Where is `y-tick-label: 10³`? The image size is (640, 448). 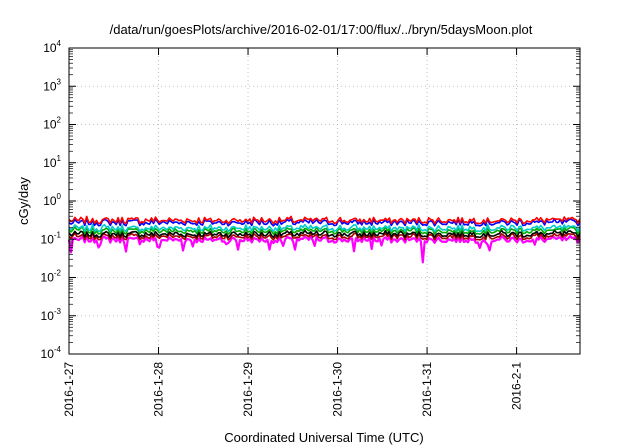 y-tick-label: 10³ is located at coordinates (52, 85).